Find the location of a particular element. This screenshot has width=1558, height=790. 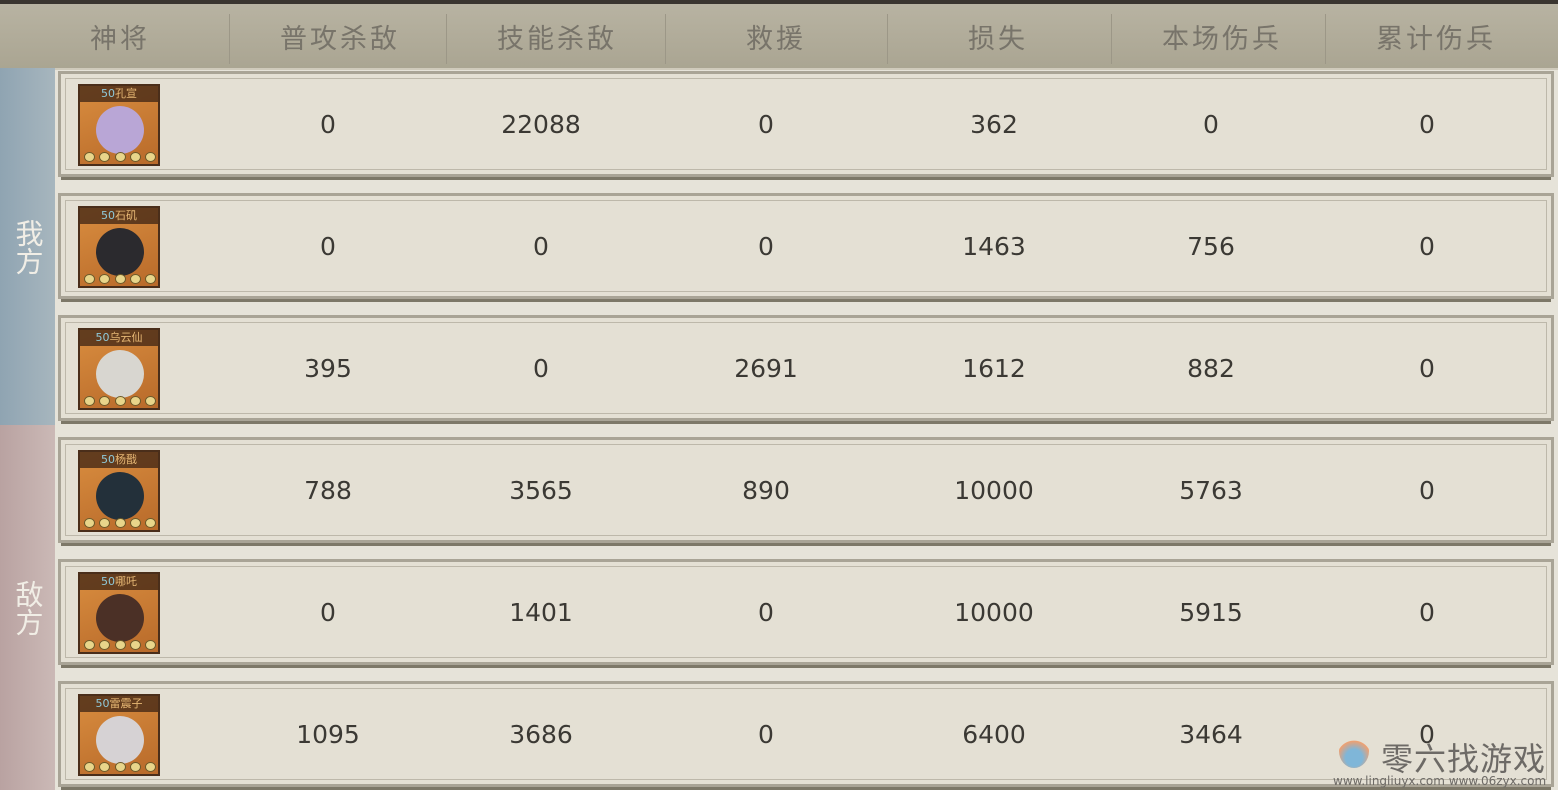

watermark-url: www.lingliuyx.com www.06zyx.com is located at coordinates (1440, 781).